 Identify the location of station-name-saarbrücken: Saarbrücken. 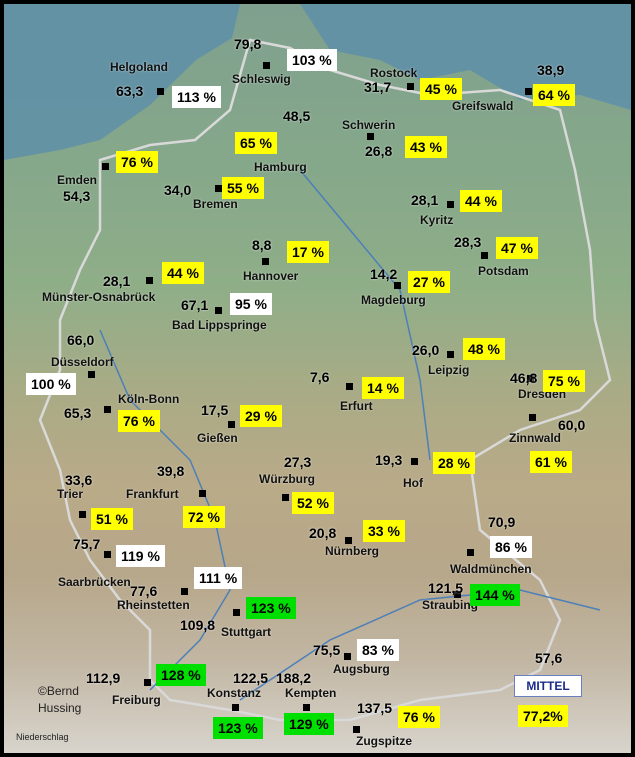
(94, 582).